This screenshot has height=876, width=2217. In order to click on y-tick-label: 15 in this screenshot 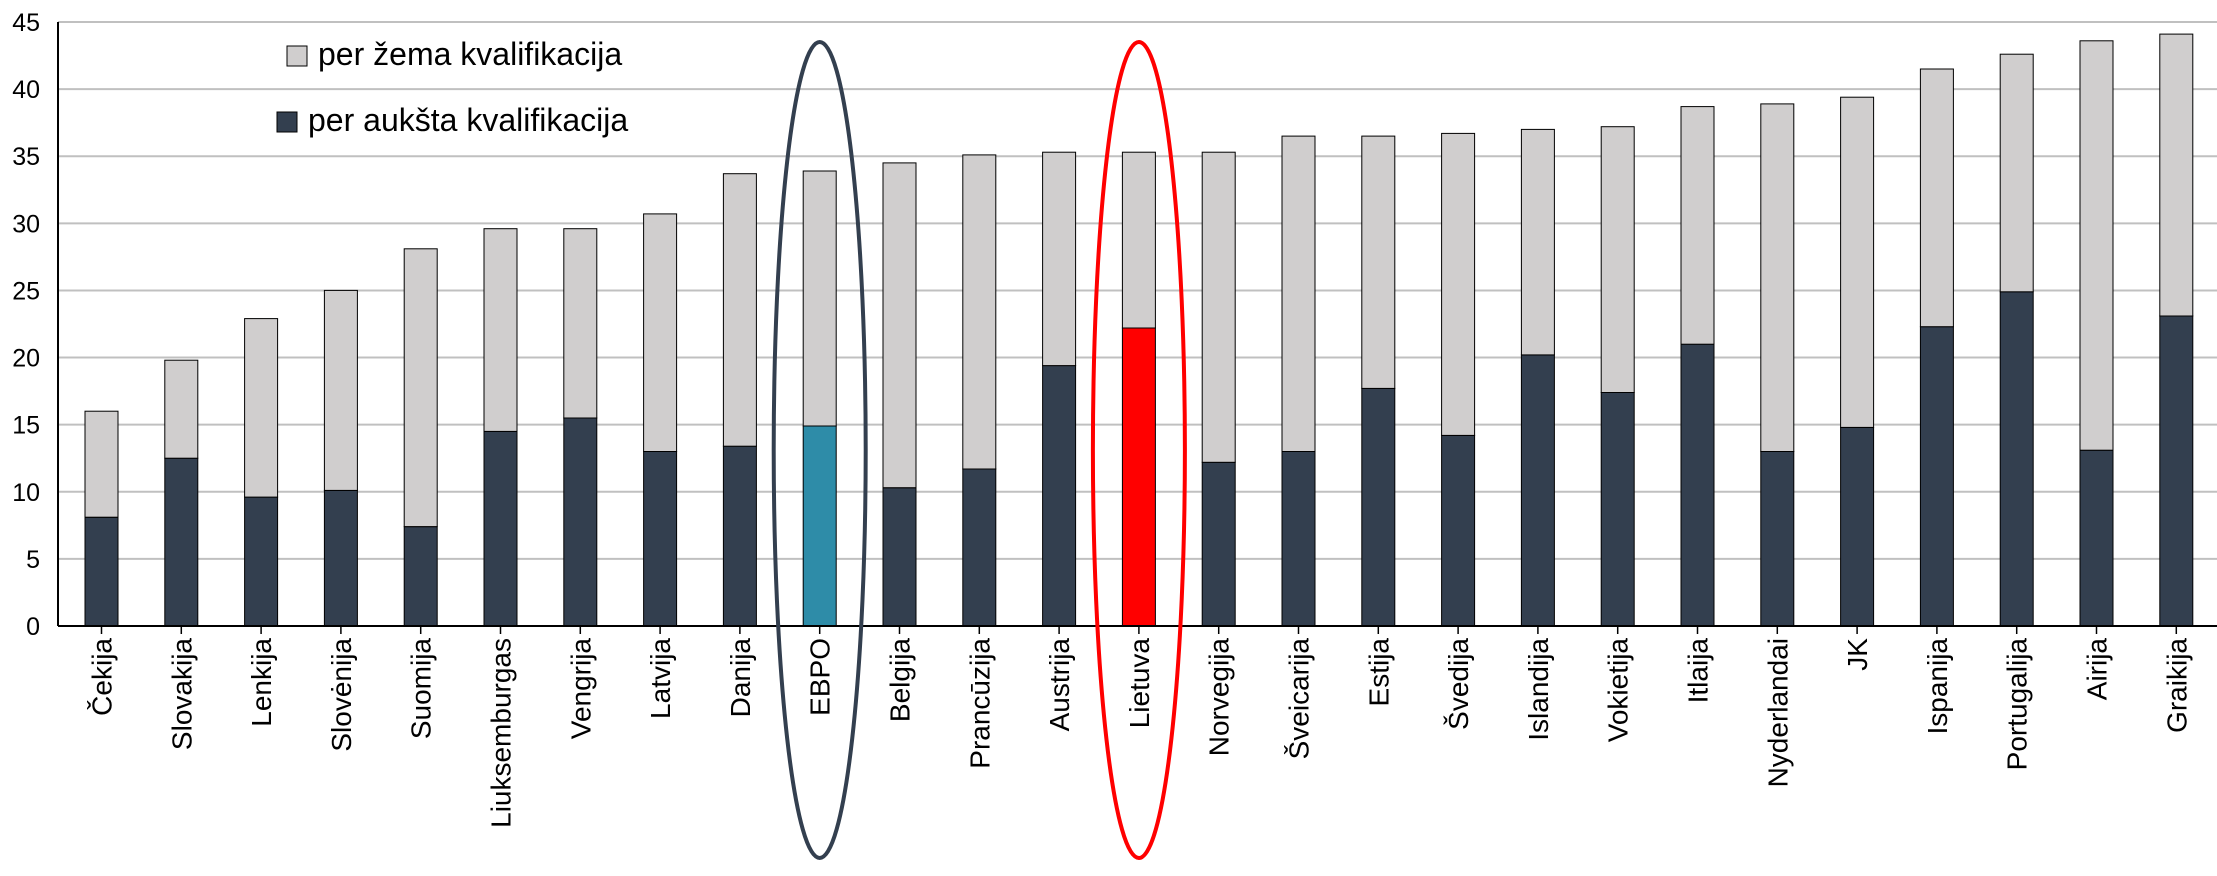, I will do `click(26, 426)`.